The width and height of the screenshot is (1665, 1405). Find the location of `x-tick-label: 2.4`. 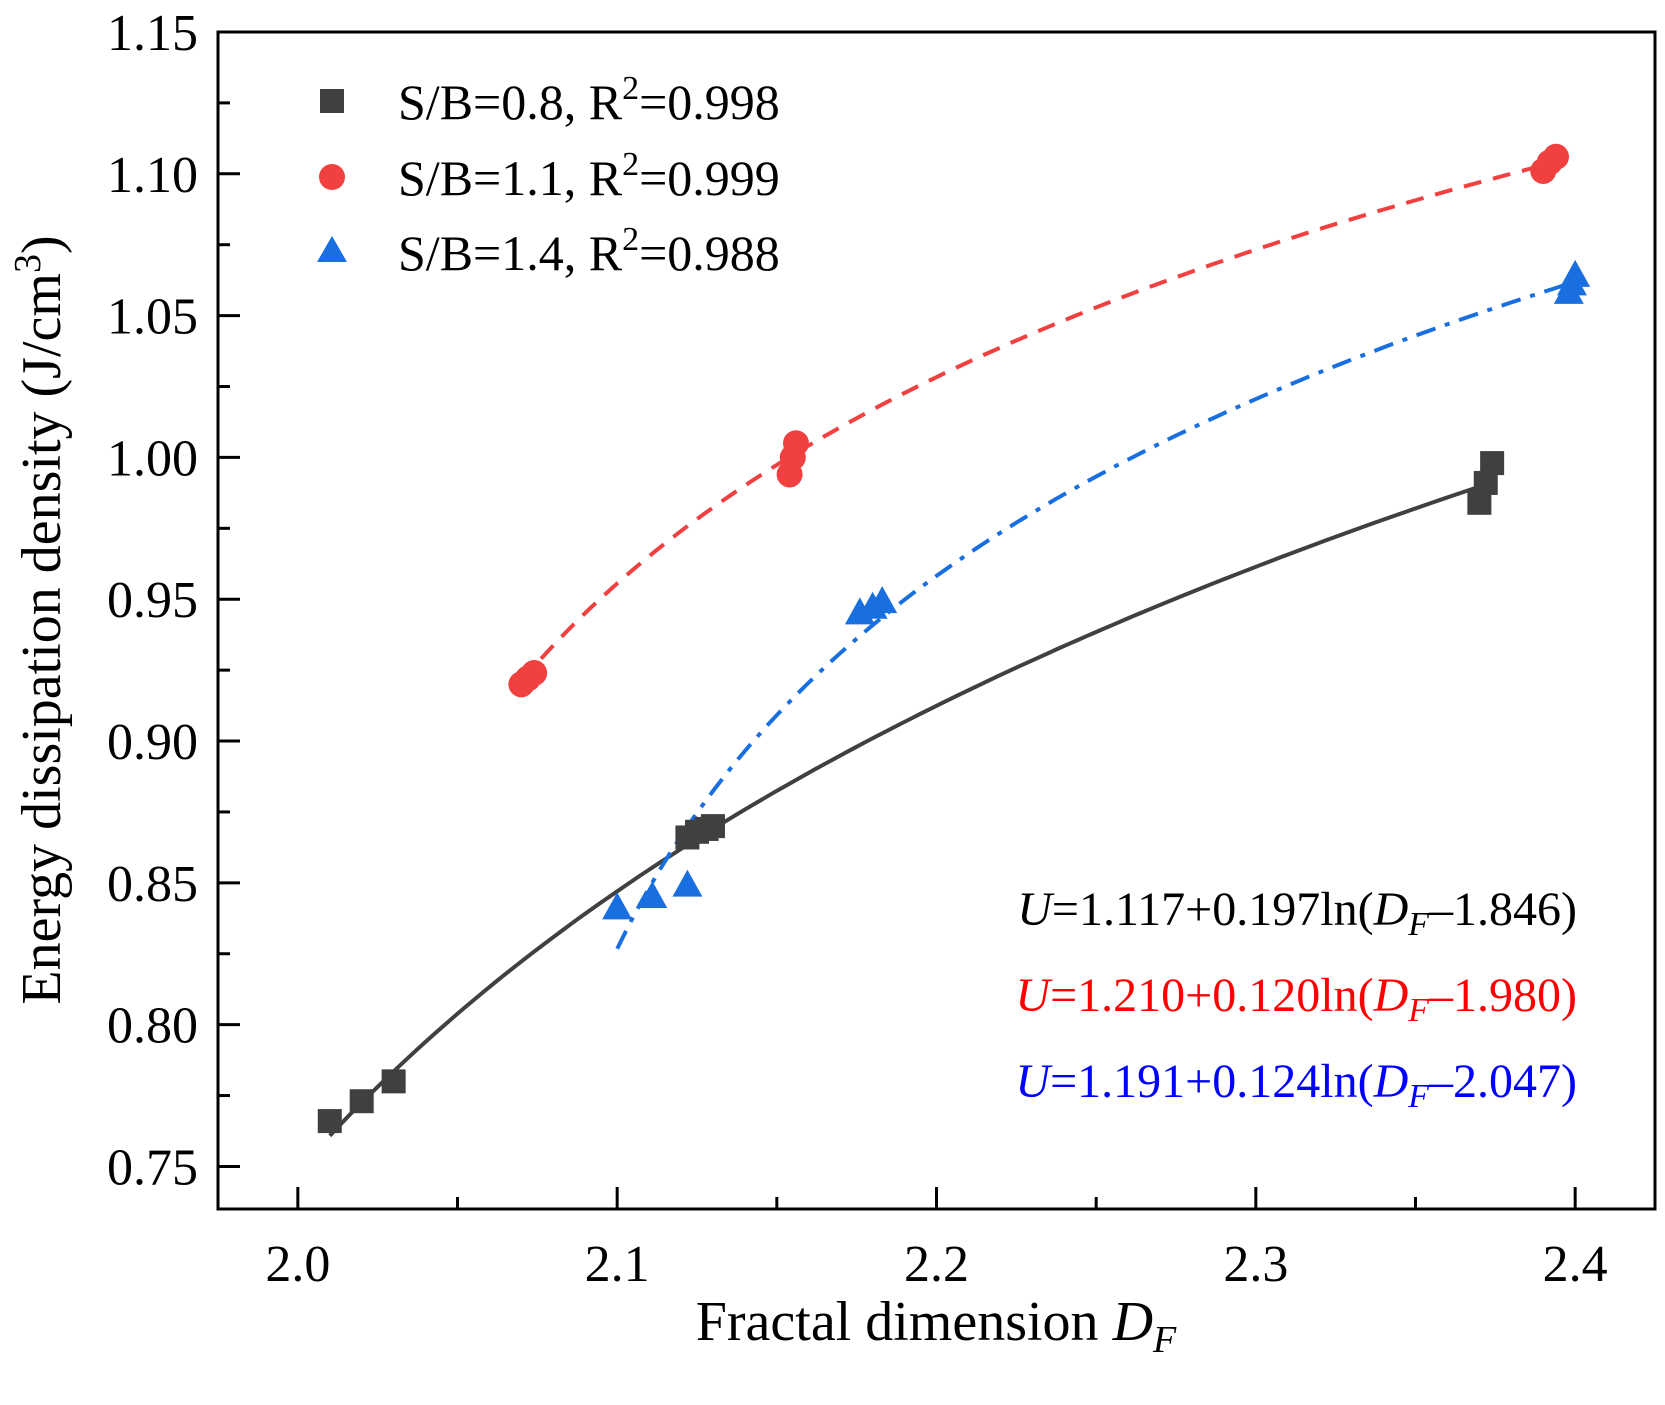

x-tick-label: 2.4 is located at coordinates (1575, 1264).